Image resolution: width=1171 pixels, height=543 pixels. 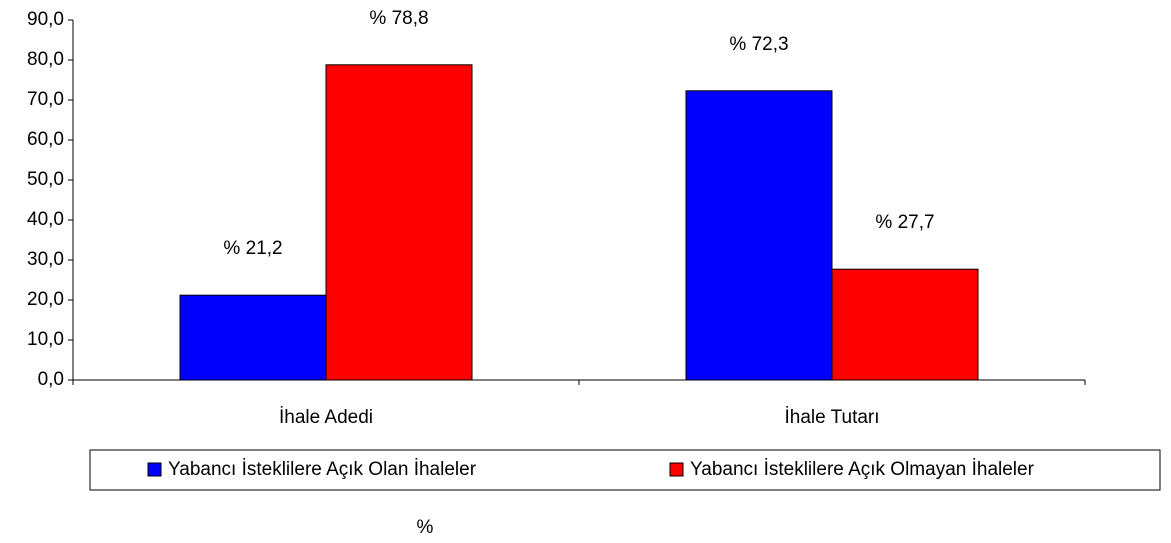 What do you see at coordinates (904, 222) in the screenshot?
I see `data-label: % 27,7` at bounding box center [904, 222].